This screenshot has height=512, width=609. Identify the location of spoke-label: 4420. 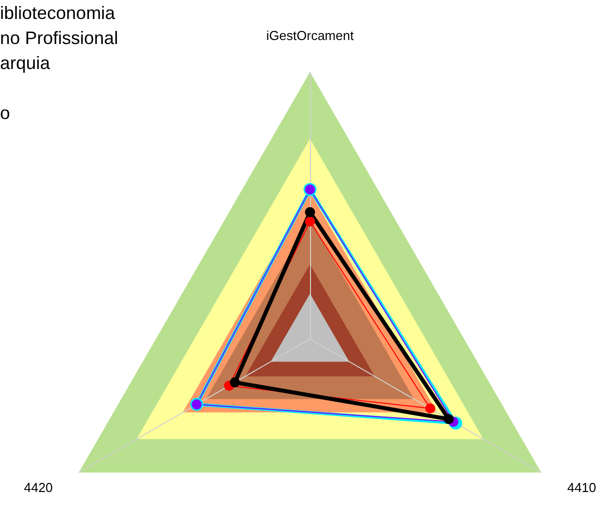
(38, 487).